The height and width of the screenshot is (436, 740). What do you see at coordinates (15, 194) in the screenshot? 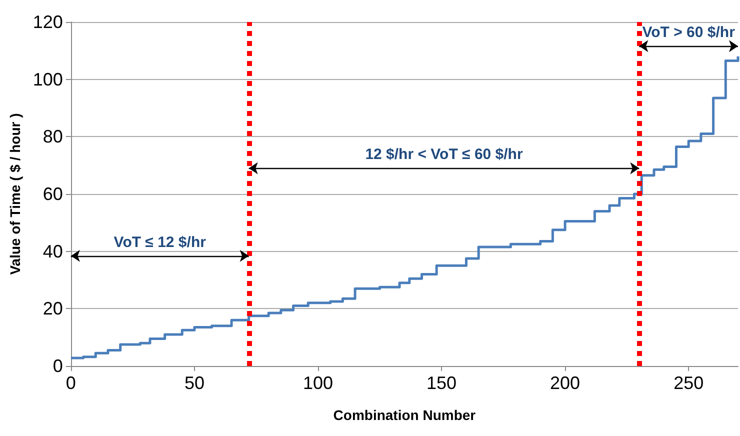
I see `y-axis-title: Value of Time ( $ / hour )` at bounding box center [15, 194].